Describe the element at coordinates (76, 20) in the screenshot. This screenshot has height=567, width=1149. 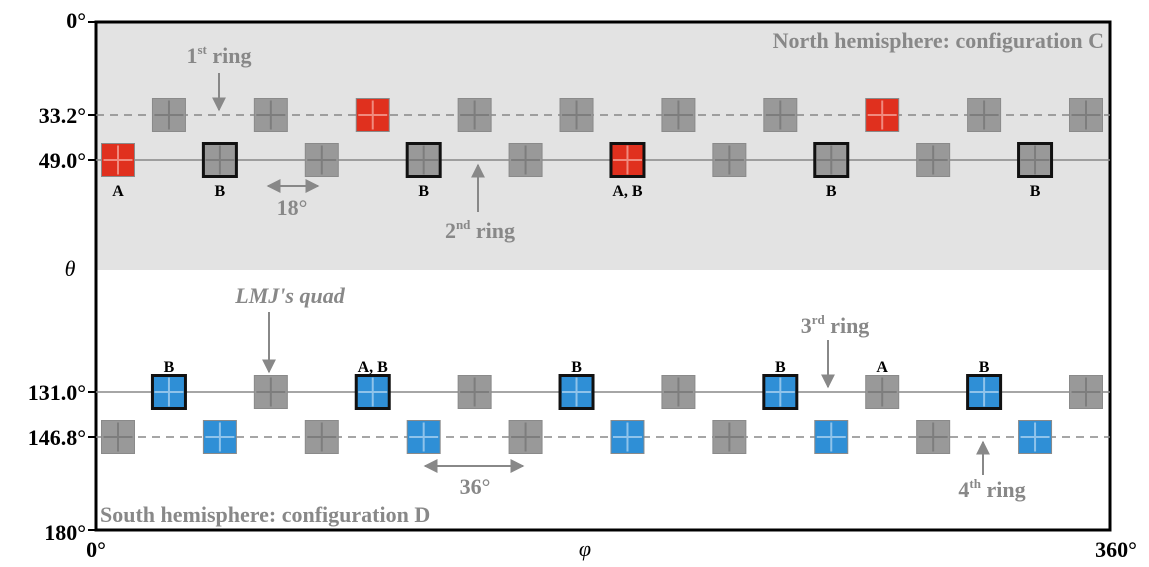
I see `theta-tick-0: 0°` at that location.